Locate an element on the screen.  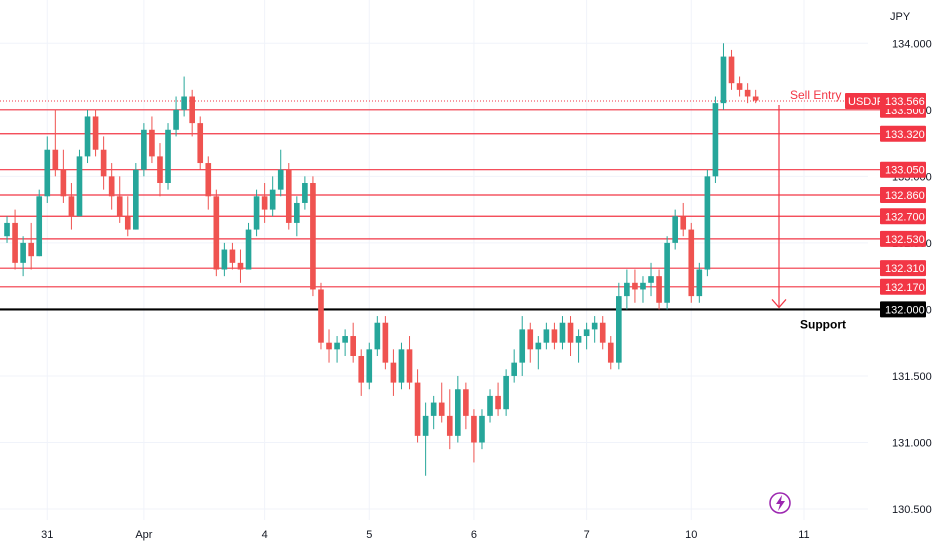
support-badge-text: 132.000 is located at coordinates (905, 310).